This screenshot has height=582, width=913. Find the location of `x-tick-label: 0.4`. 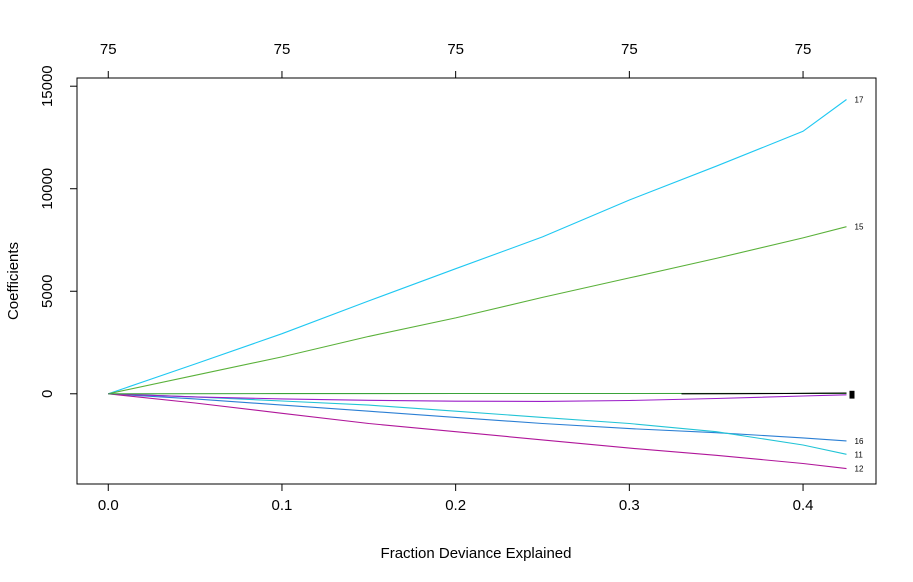

x-tick-label: 0.4 is located at coordinates (803, 505).